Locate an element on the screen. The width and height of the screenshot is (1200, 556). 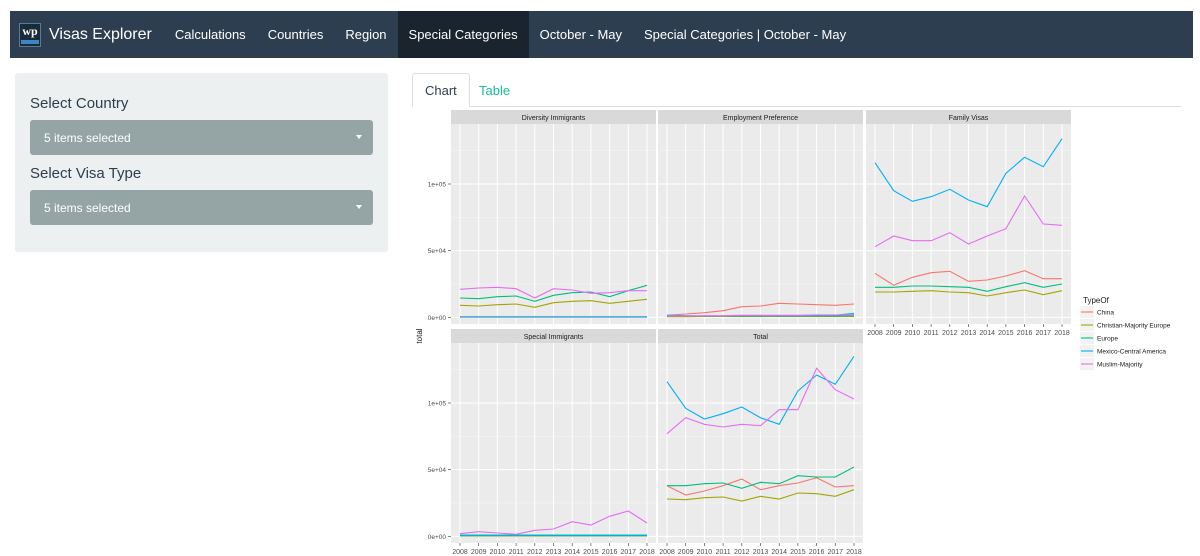
brand-title: Visas Explorer is located at coordinates (100, 34).